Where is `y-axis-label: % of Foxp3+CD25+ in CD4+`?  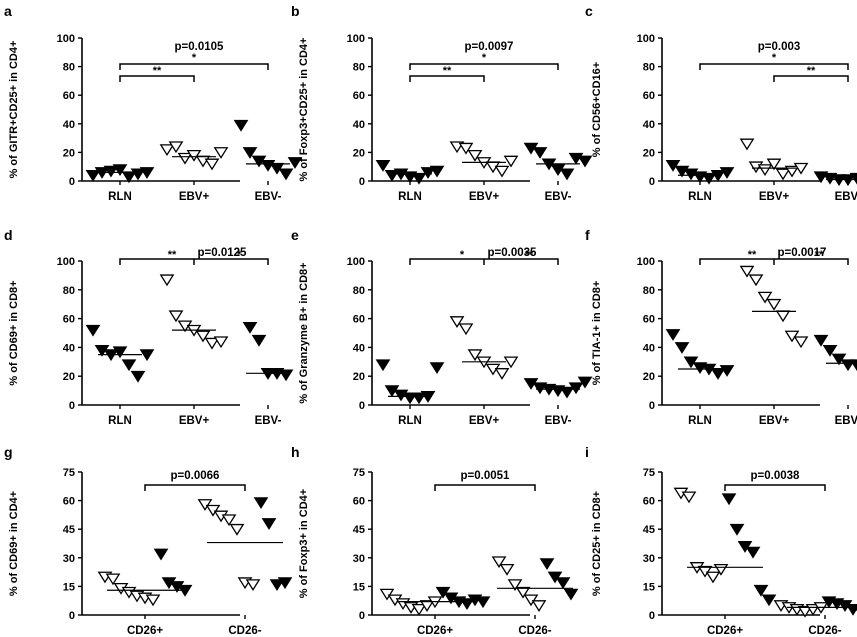 y-axis-label: % of Foxp3+CD25+ in CD4+ is located at coordinates (304, 110).